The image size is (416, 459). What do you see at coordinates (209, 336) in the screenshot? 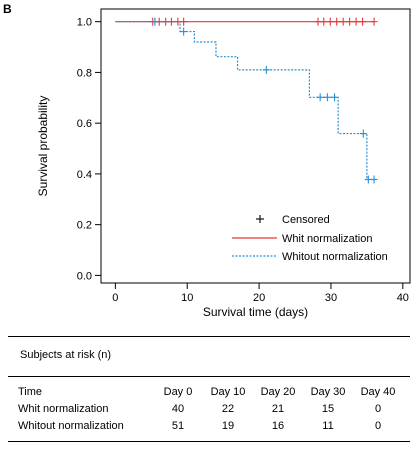
I see `risk-table-top-rule` at bounding box center [209, 336].